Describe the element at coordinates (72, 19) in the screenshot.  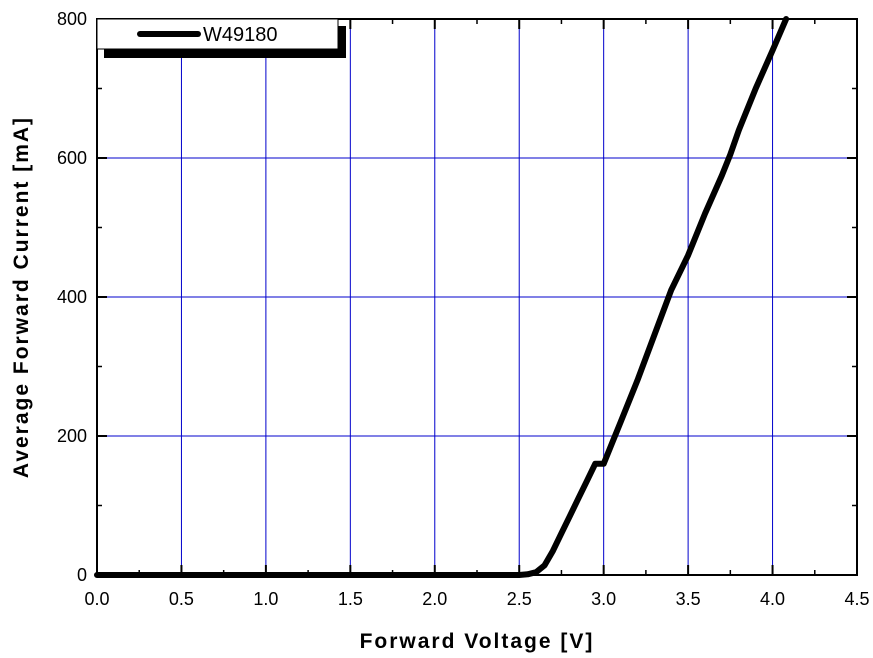
I see `y-tick-label: 800` at that location.